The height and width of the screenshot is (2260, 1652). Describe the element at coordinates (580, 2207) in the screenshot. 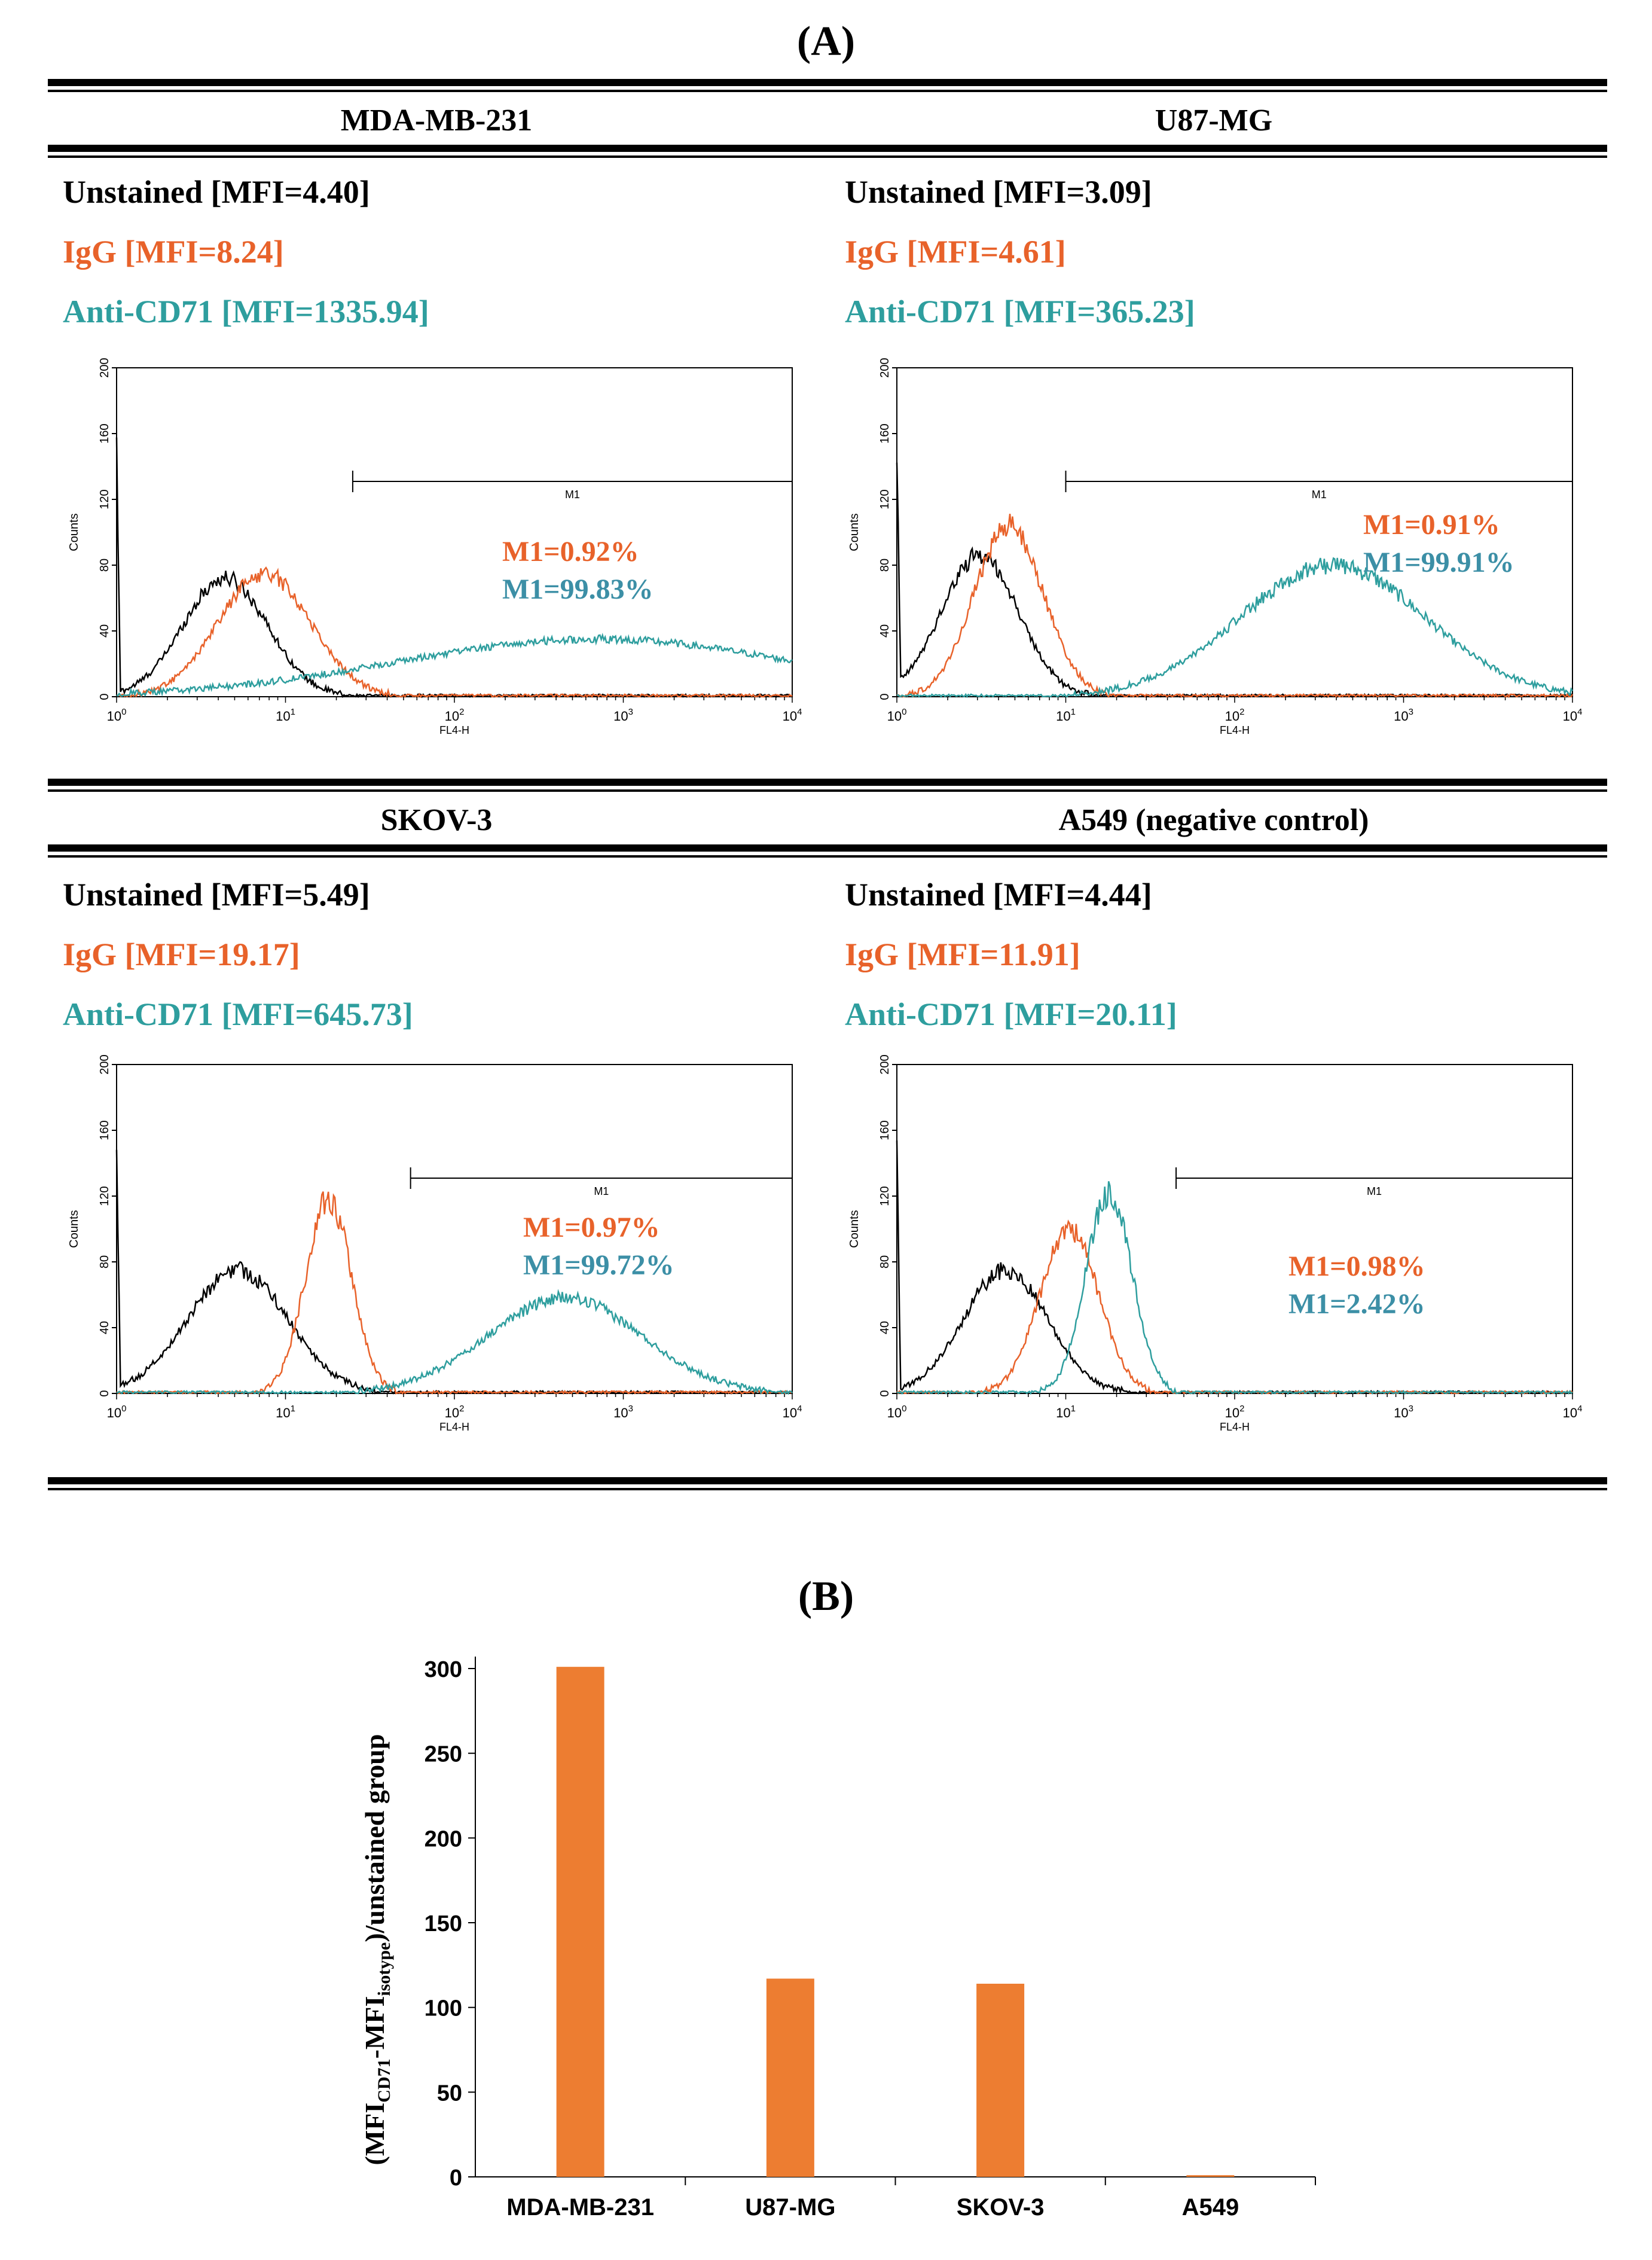

I see `bar-category-label: MDA-MB-231` at that location.